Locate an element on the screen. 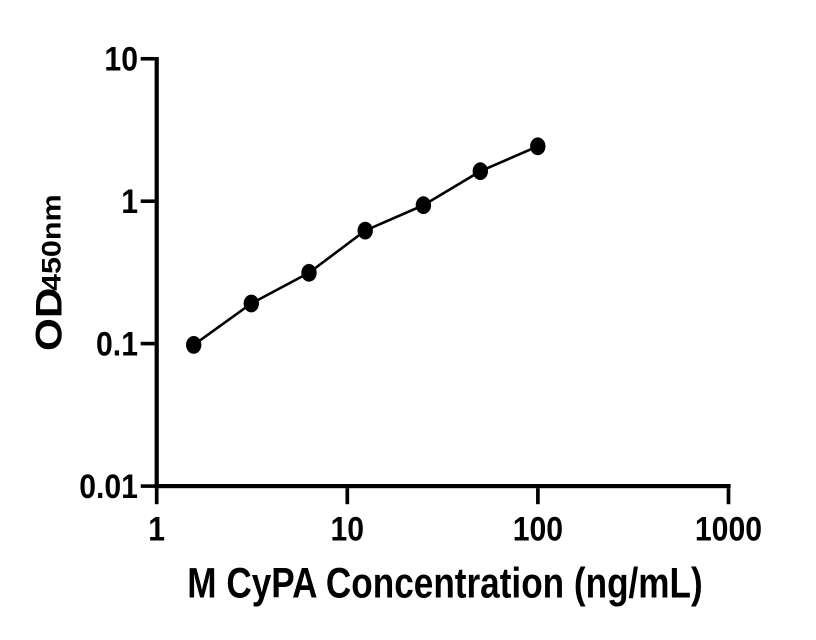 This screenshot has height=640, width=816. svg-text: 1000 is located at coordinates (728, 529).